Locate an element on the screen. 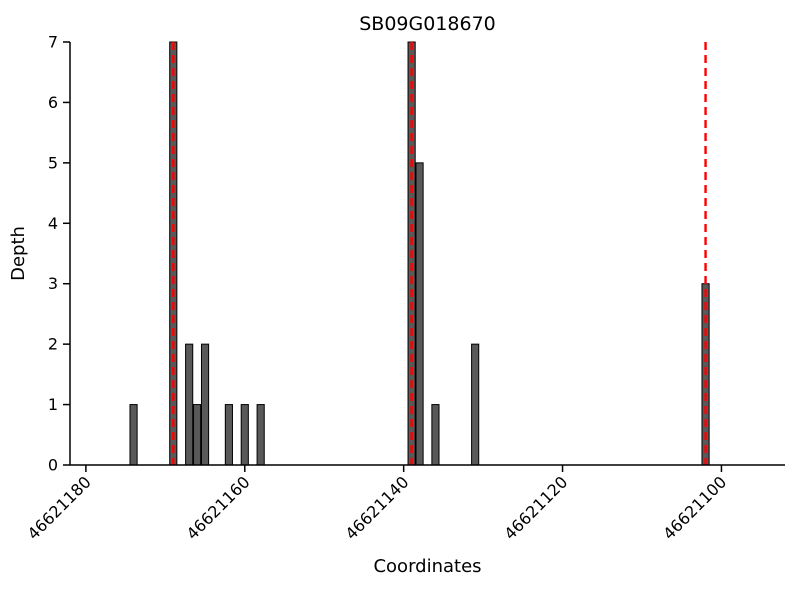  y-axis-label: Depth is located at coordinates (18, 253).